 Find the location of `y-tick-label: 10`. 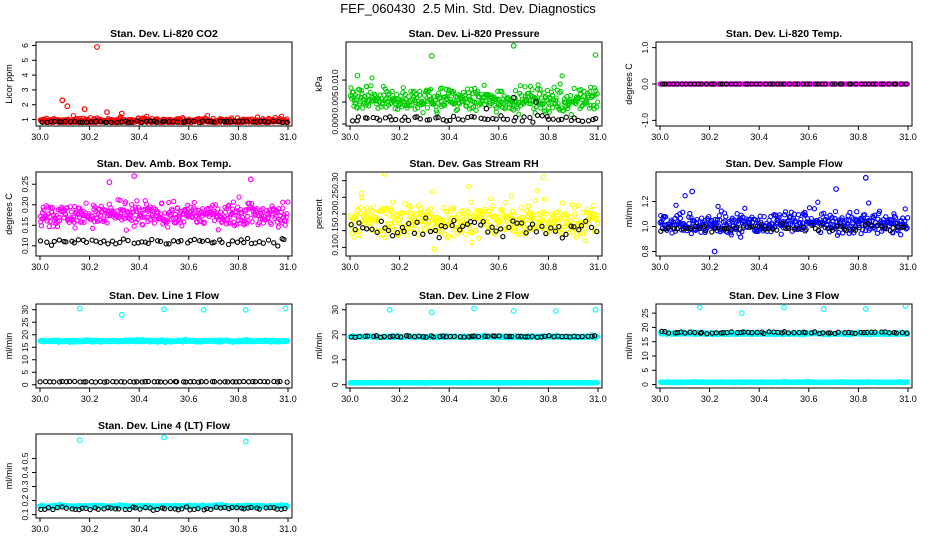

y-tick-label: 10 is located at coordinates (645, 356).